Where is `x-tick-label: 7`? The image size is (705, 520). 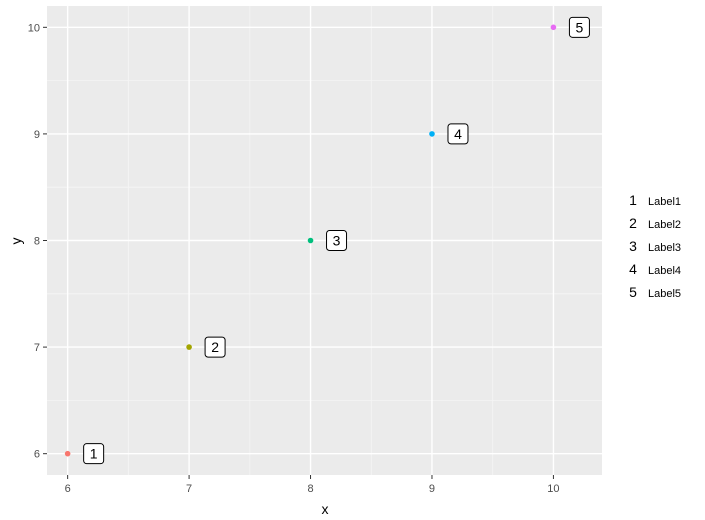
x-tick-label: 7 is located at coordinates (189, 489).